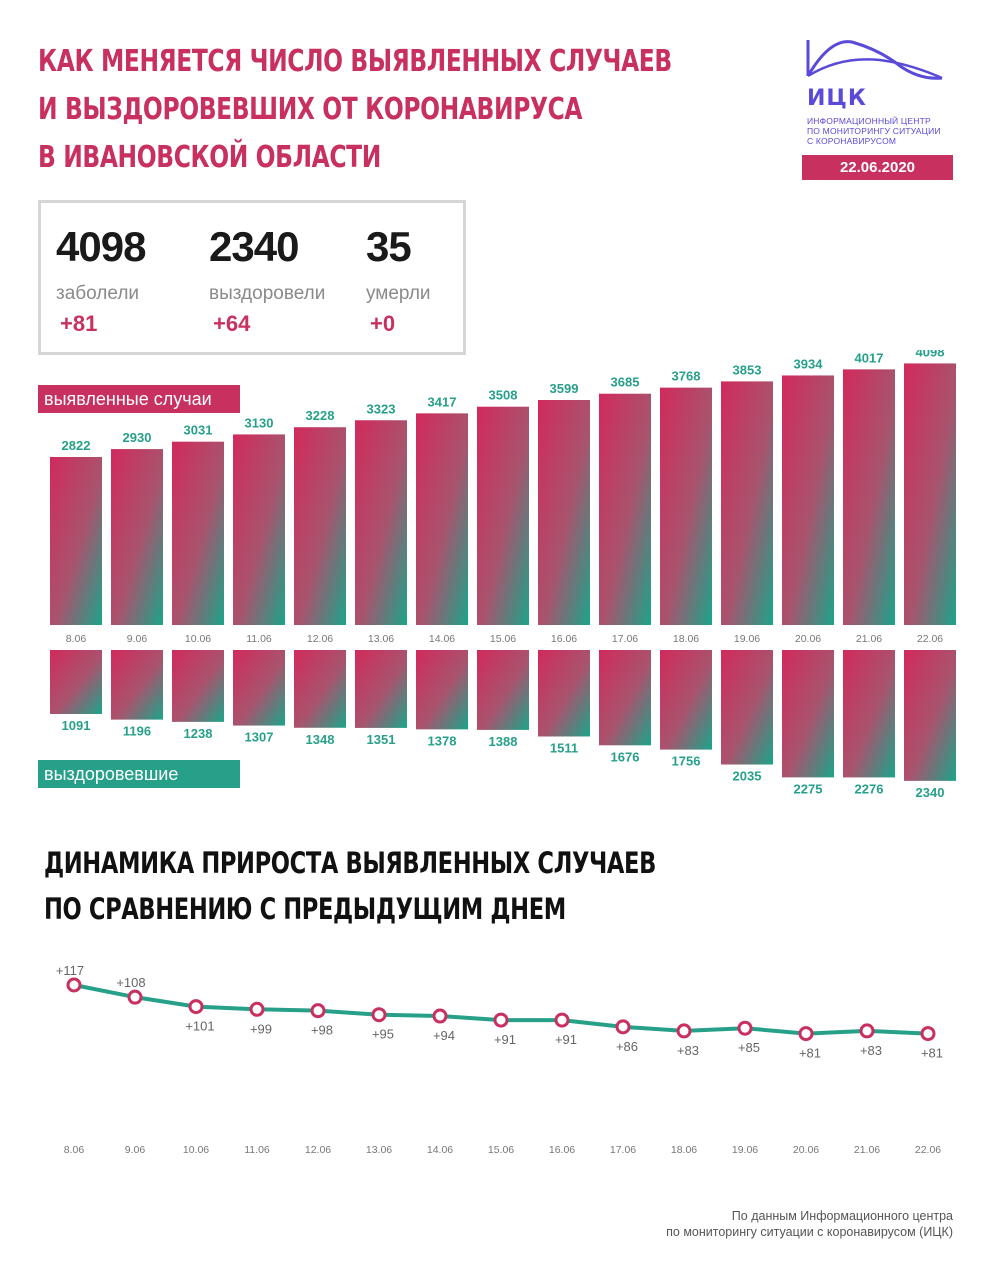  What do you see at coordinates (503, 741) in the screenshot?
I see `recovered-value-label: 1388` at bounding box center [503, 741].